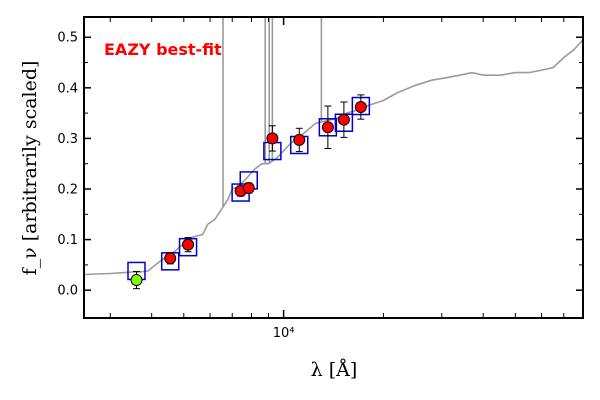 The width and height of the screenshot is (600, 400). I want to click on y-tick-label: 0.5, so click(67, 38).